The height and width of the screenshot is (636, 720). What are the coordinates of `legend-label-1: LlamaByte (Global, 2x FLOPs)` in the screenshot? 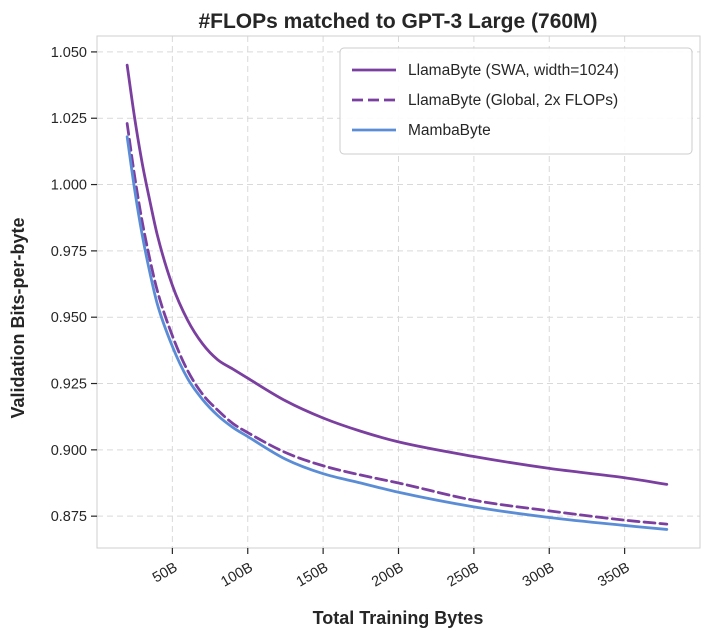 It's located at (513, 100).